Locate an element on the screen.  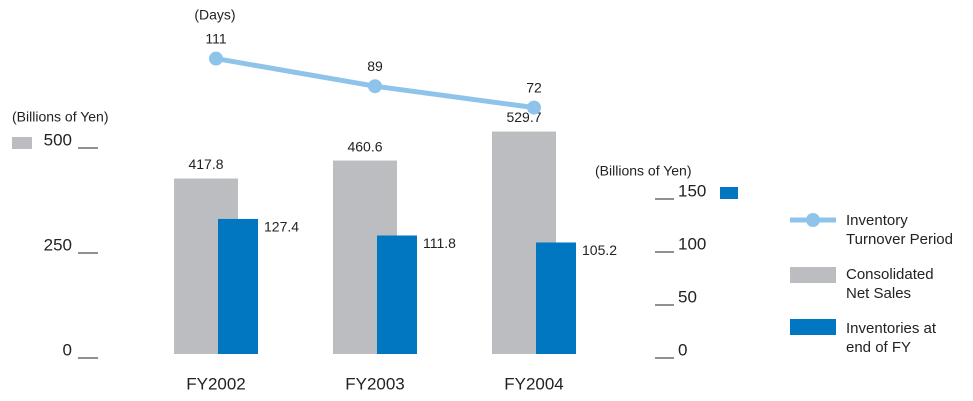
legend-text: Inventories at end of FY is located at coordinates (891, 338).